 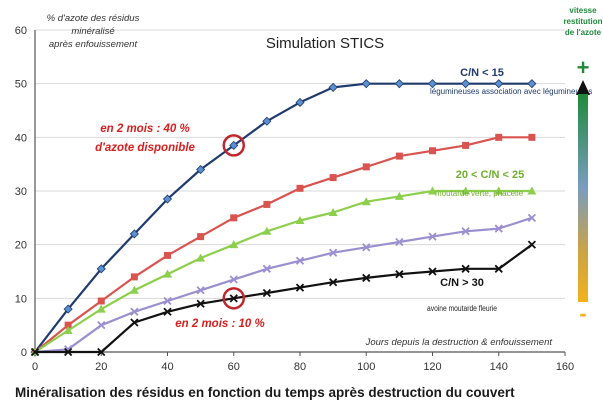 I want to click on plus-icon: +, so click(x=583, y=67).